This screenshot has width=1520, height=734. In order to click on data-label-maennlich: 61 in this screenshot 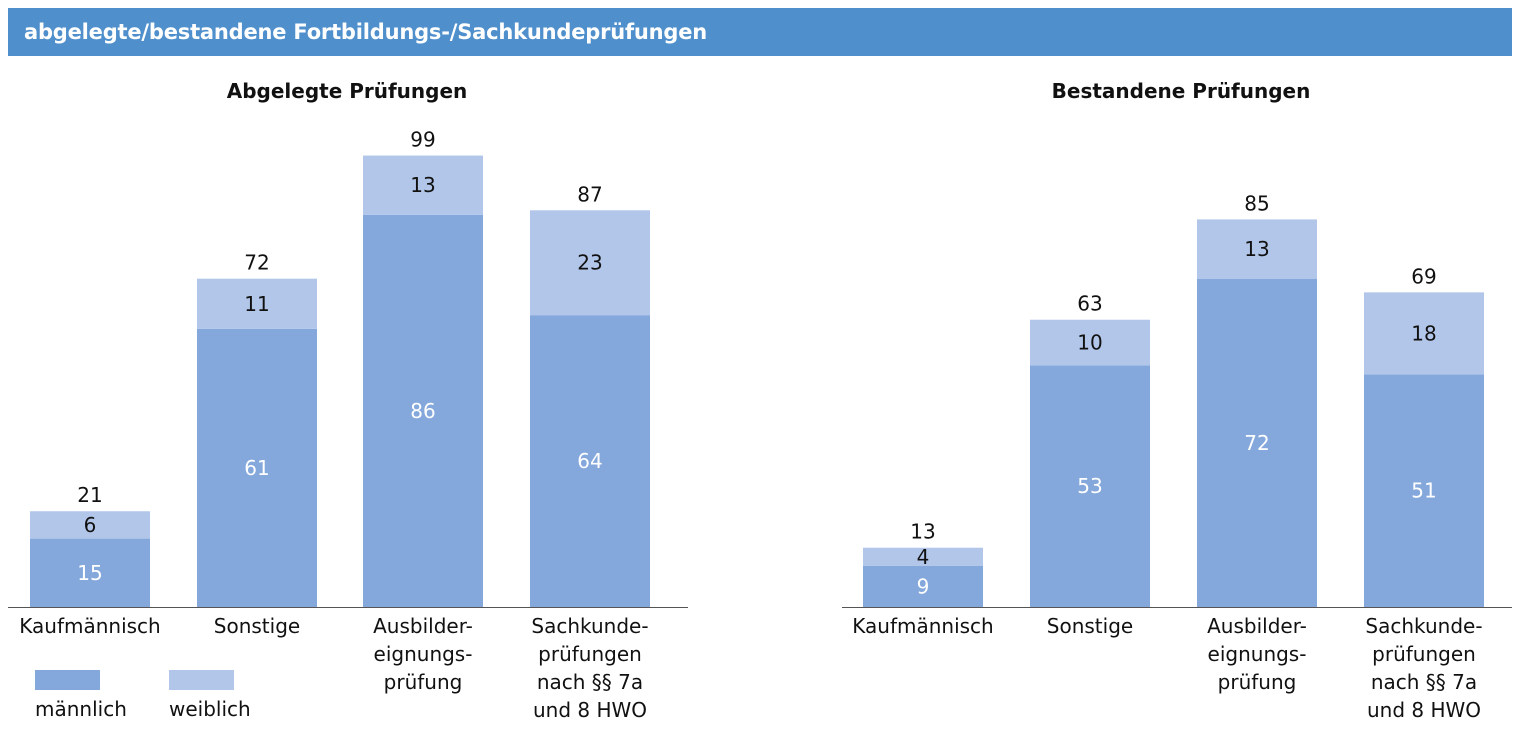, I will do `click(256, 468)`.